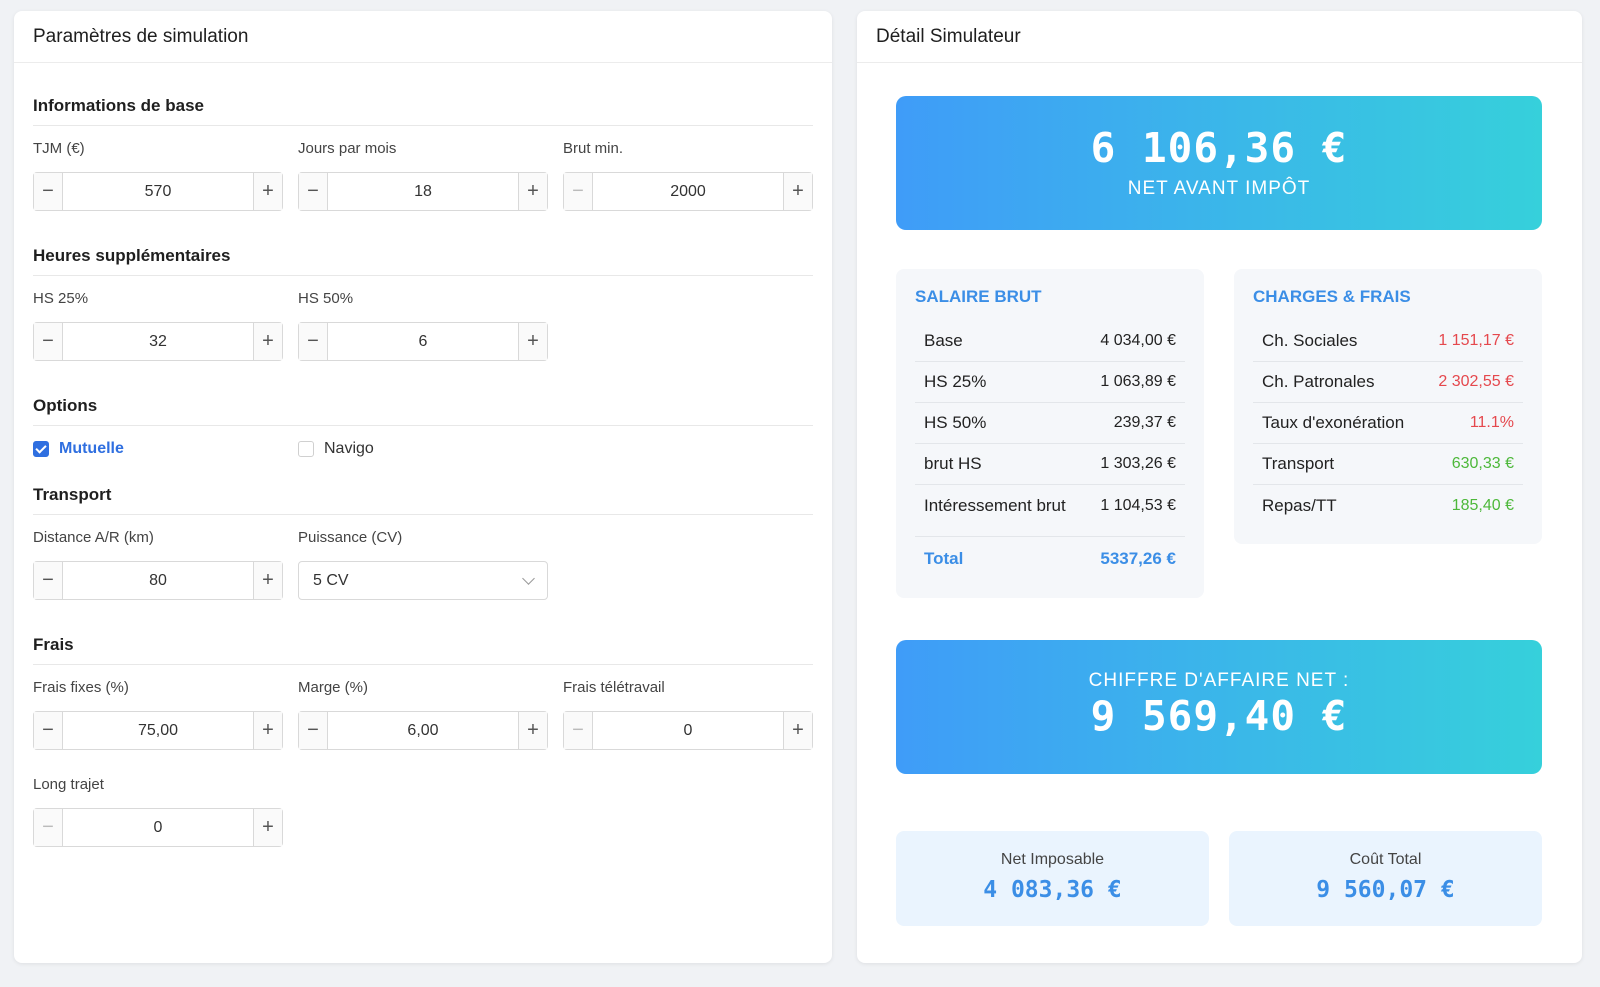 The image size is (1600, 987). What do you see at coordinates (1298, 463) in the screenshot?
I see `row-label: Transport` at bounding box center [1298, 463].